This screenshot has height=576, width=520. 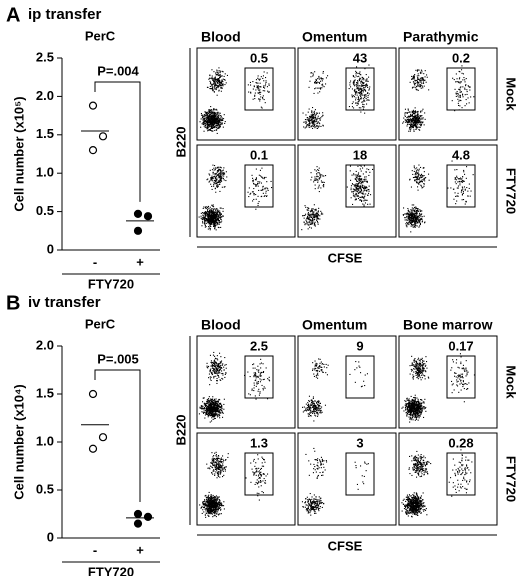 What do you see at coordinates (45, 440) in the screenshot?
I see `y-tick-label: 1.0` at bounding box center [45, 440].